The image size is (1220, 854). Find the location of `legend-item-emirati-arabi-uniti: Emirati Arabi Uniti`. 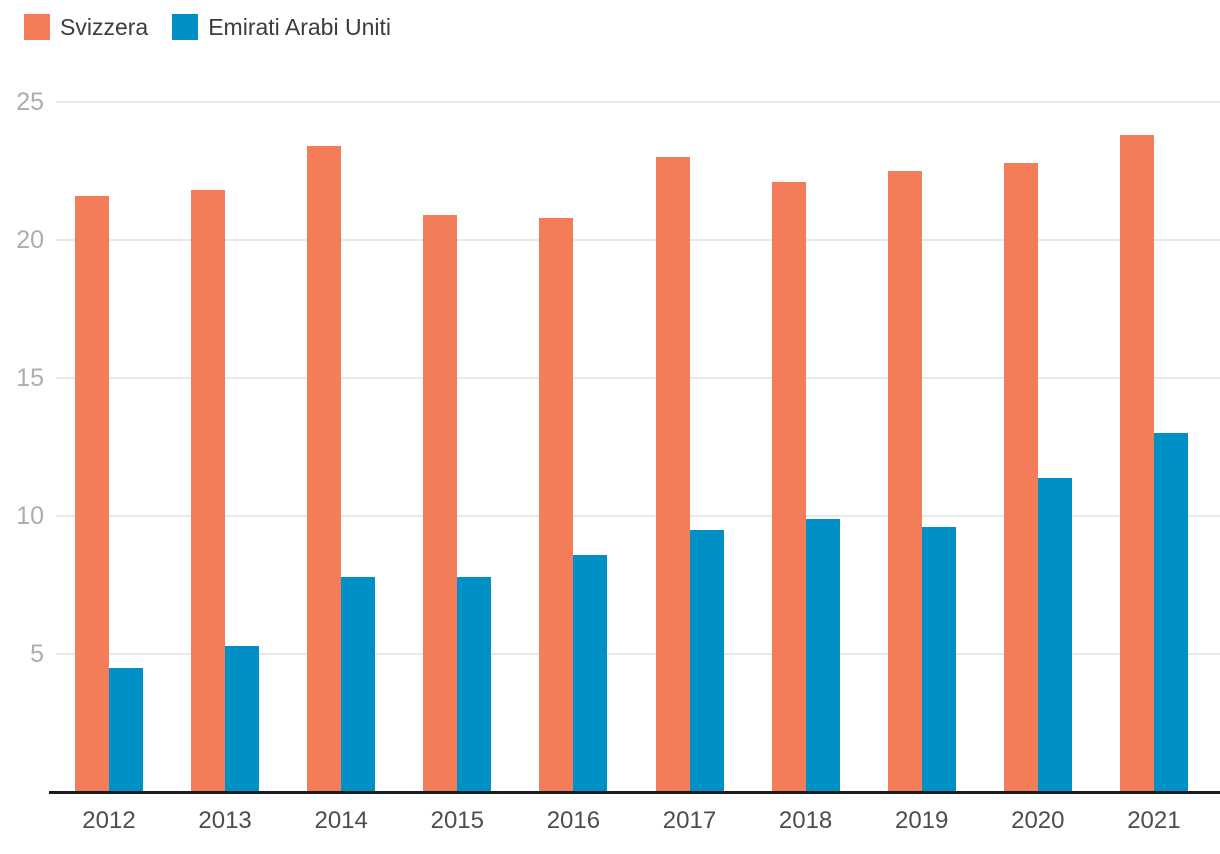

legend-item-emirati-arabi-uniti: Emirati Arabi Uniti is located at coordinates (281, 27).